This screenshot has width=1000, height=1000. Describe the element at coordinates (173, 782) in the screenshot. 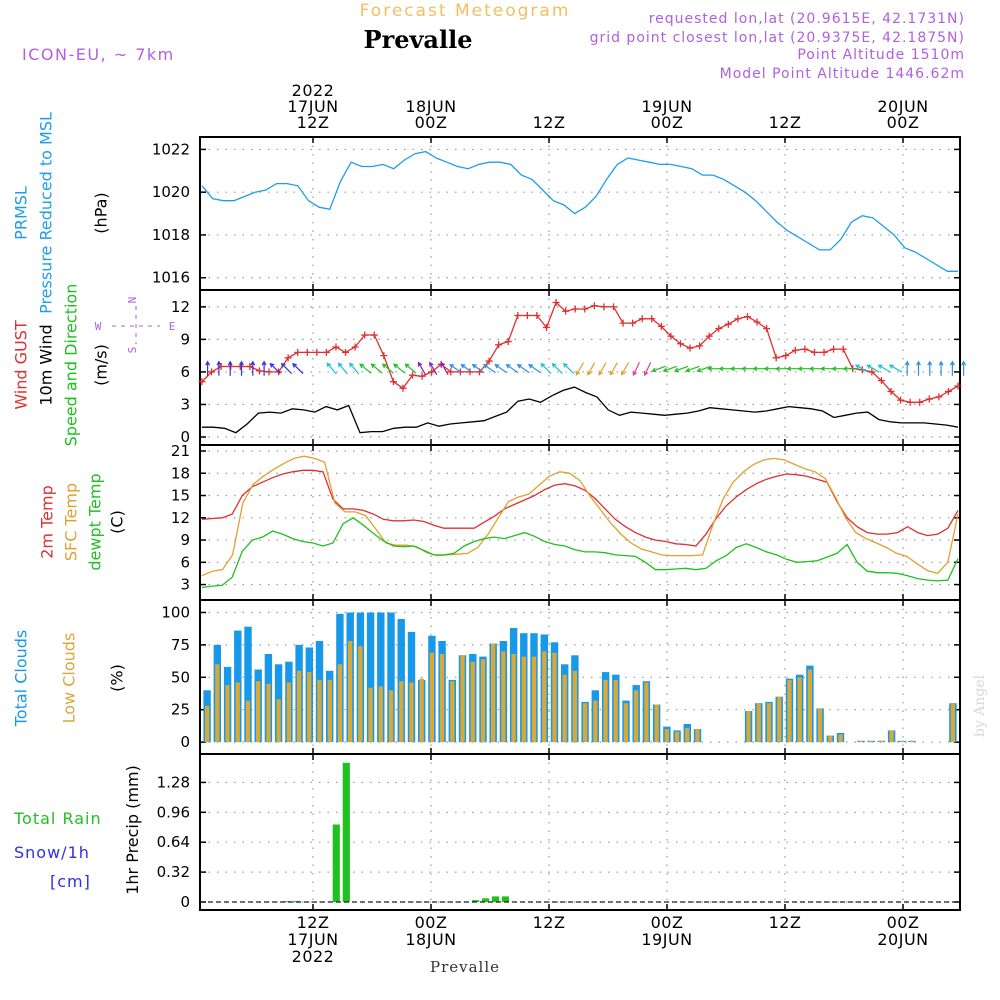

I see `y-tick-label: 1.28` at that location.